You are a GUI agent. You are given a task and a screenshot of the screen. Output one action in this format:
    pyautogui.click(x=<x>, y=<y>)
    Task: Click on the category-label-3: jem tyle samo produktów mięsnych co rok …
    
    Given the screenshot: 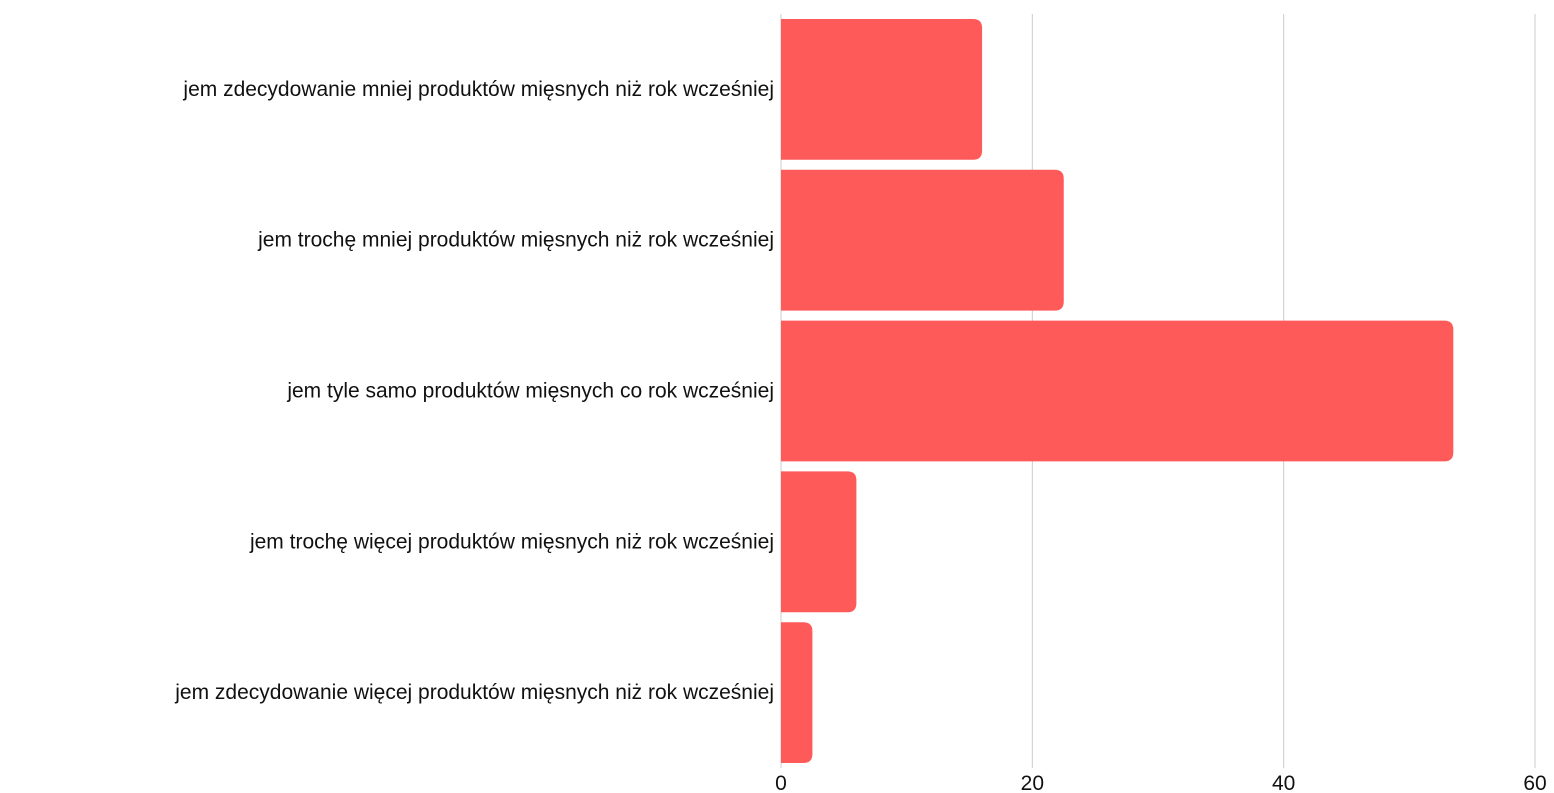 What is the action you would take?
    pyautogui.click(x=530, y=391)
    